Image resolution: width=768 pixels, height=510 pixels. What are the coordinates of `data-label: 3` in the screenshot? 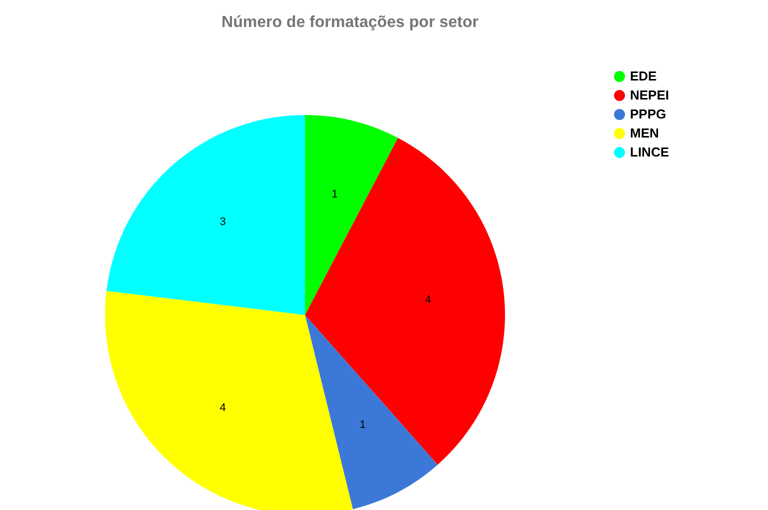 It's located at (223, 222).